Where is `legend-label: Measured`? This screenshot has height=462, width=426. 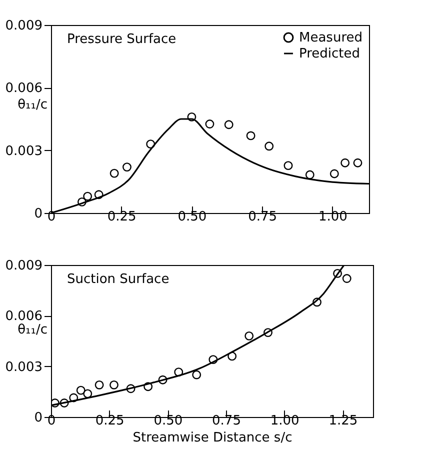 legend-label: Measured is located at coordinates (331, 38).